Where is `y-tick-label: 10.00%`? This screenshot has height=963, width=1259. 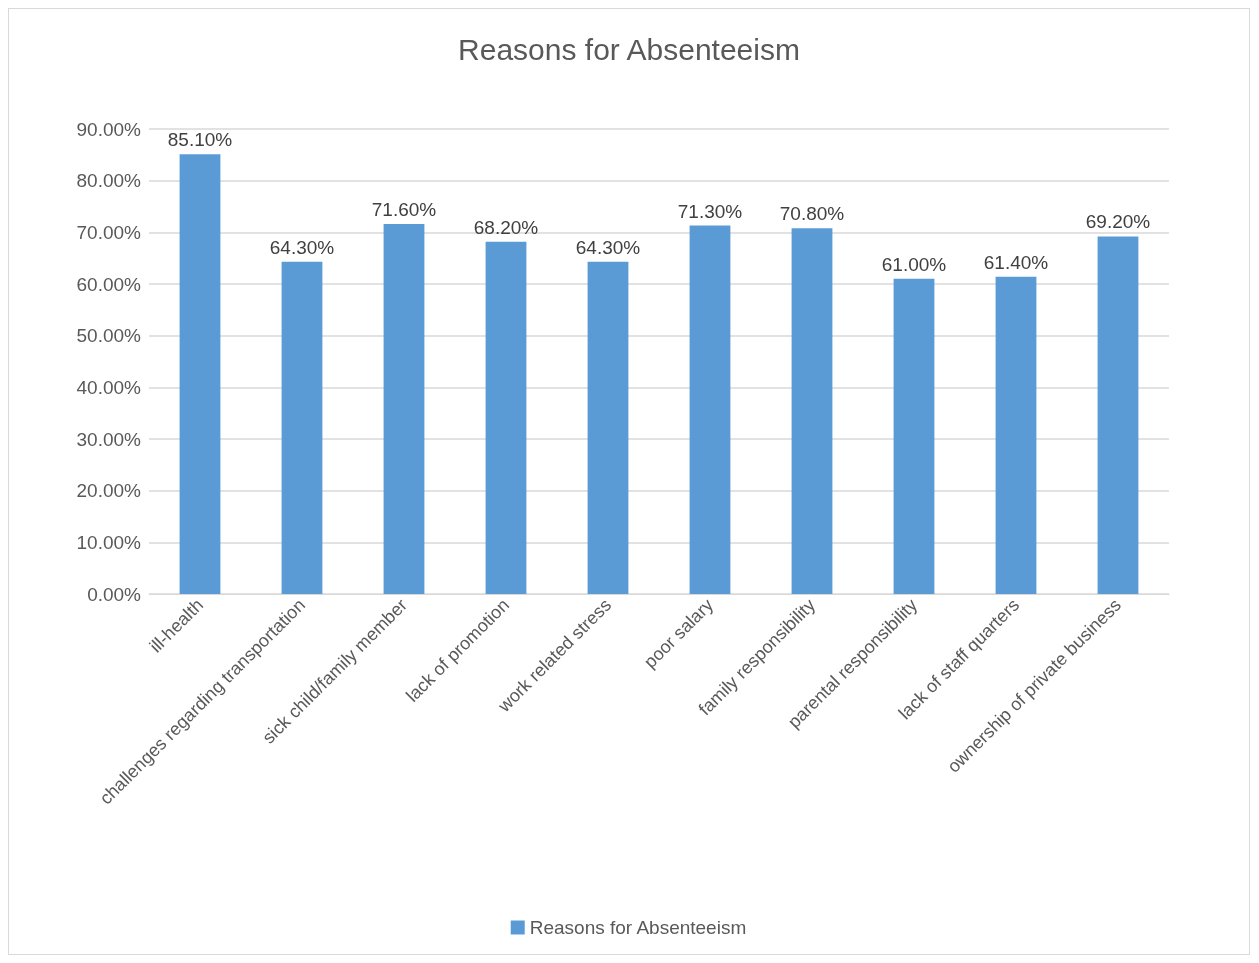
y-tick-label: 10.00% is located at coordinates (109, 542).